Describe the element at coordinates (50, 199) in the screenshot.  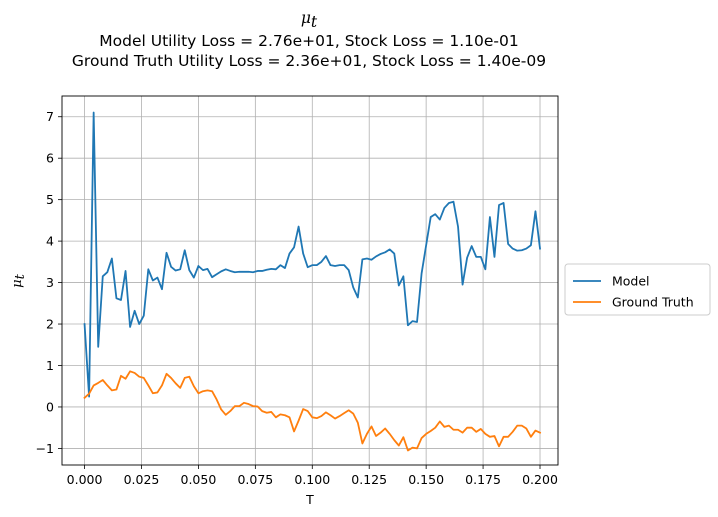
I see `y-tick-label: 5` at that location.